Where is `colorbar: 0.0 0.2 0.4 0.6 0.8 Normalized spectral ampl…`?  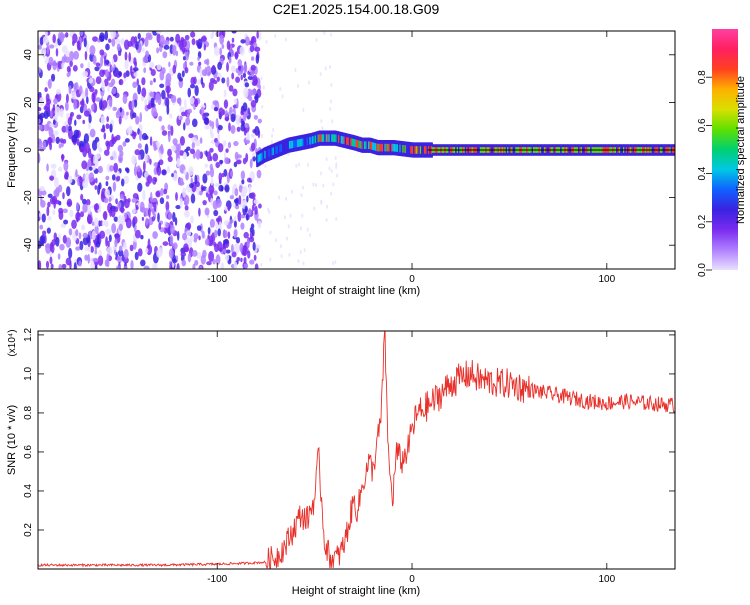
colorbar: 0.0 0.2 0.4 0.6 0.8 Normalized spectral ampl… is located at coordinates (722, 153).